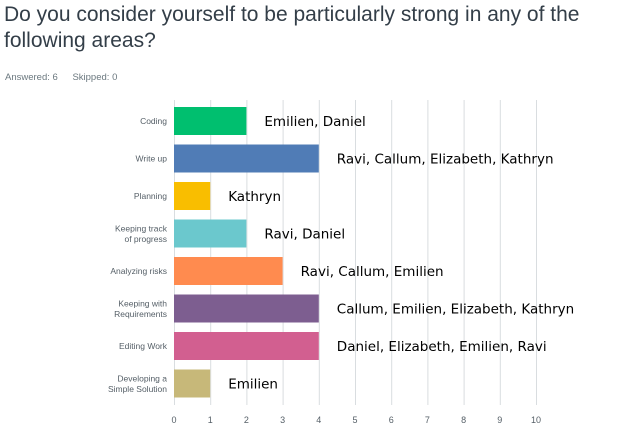 The height and width of the screenshot is (447, 640). Describe the element at coordinates (254, 197) in the screenshot. I see `bar-annotation: Kathryn` at that location.